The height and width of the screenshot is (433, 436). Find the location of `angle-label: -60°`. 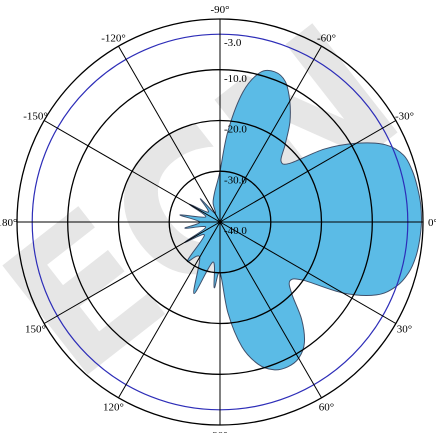

angle-label: -60° is located at coordinates (326, 39).